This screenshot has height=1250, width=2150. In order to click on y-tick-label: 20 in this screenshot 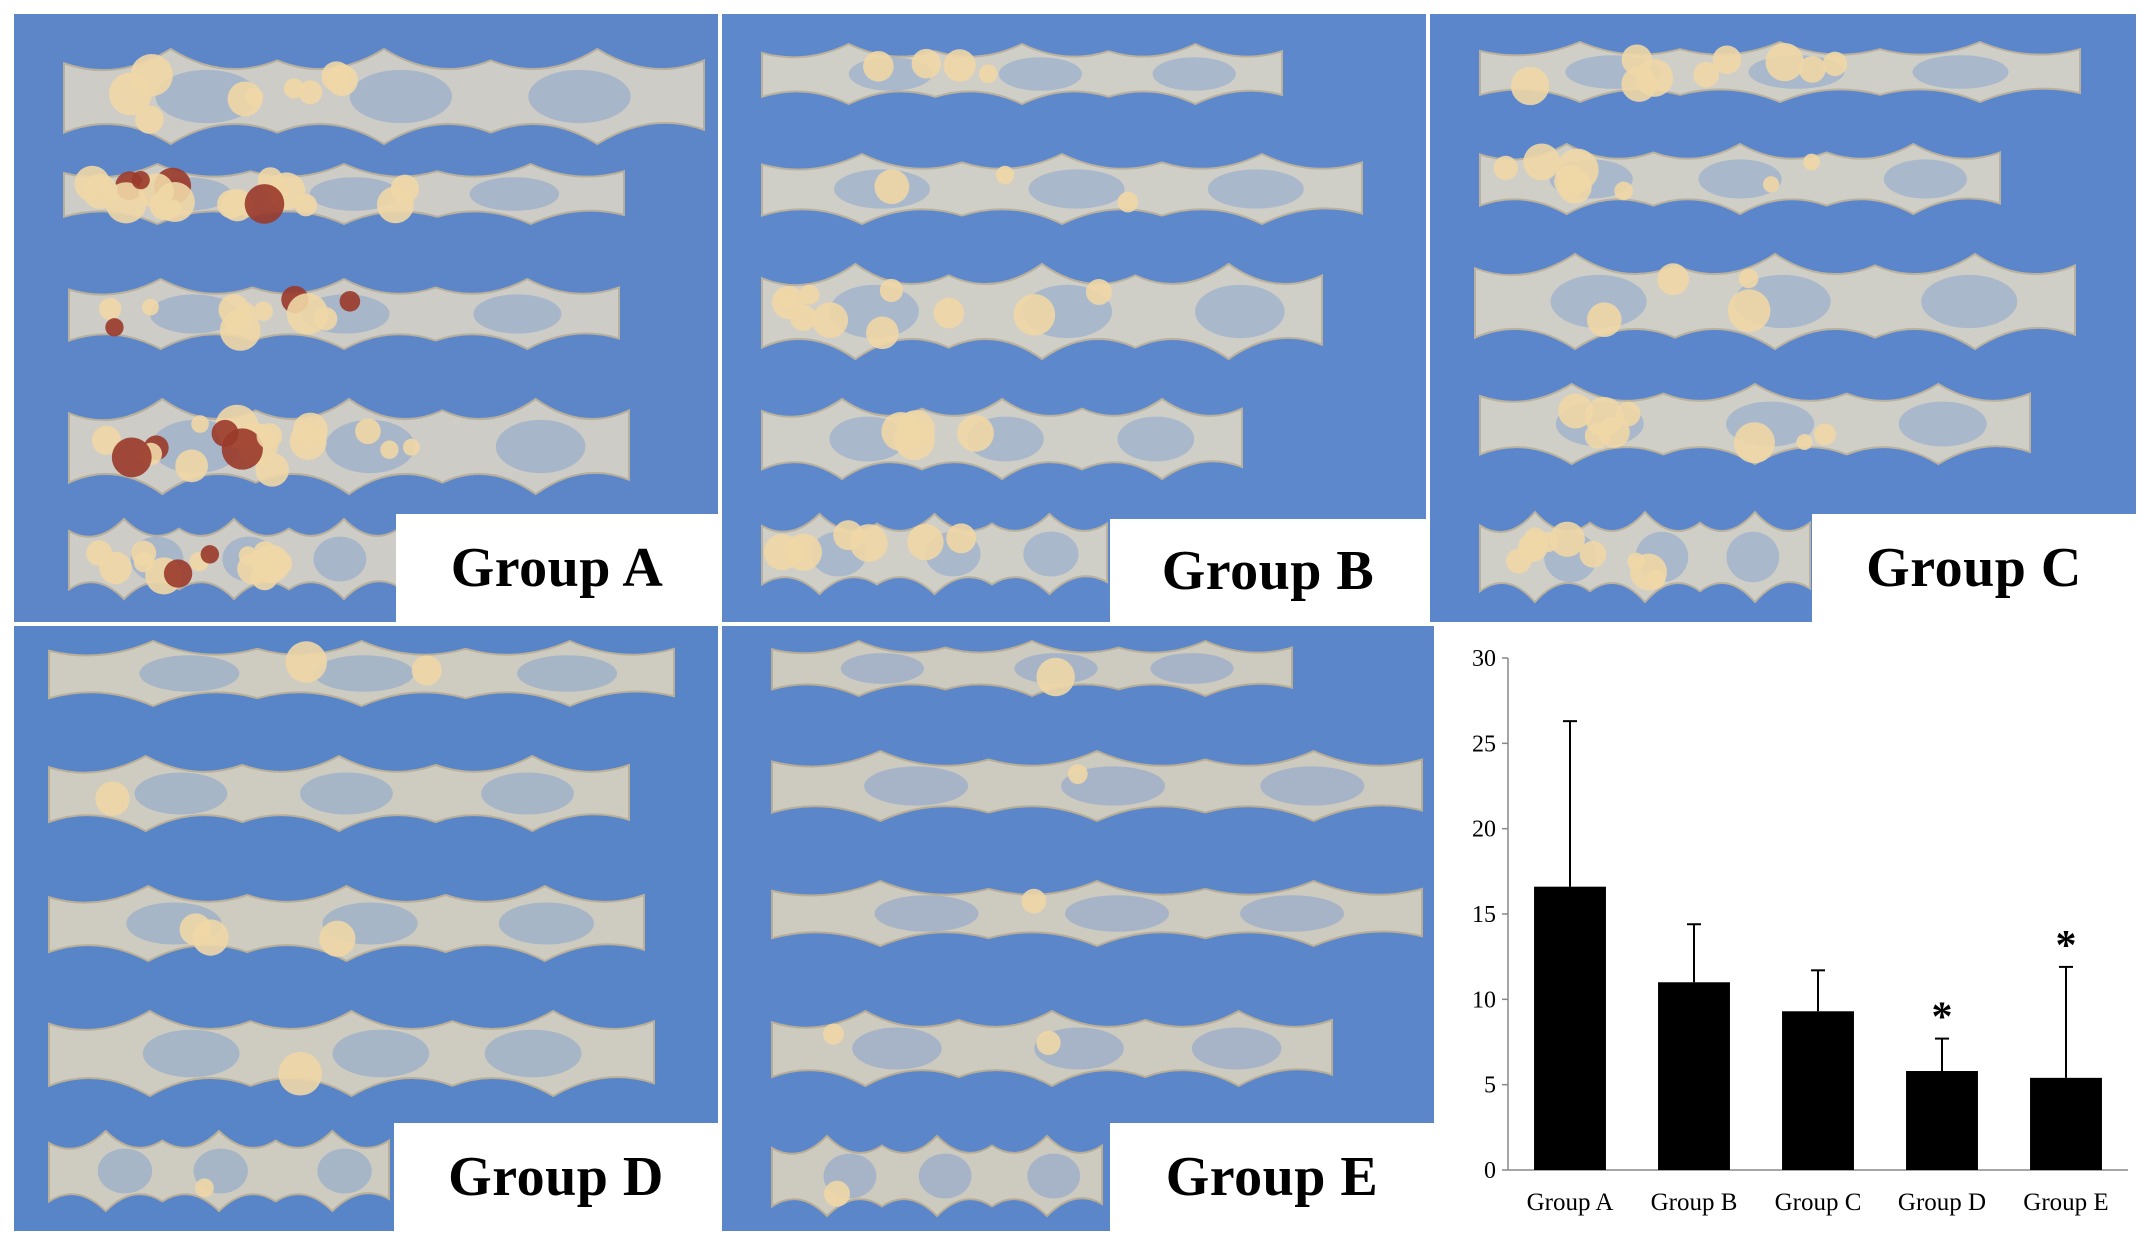, I will do `click(1484, 830)`.